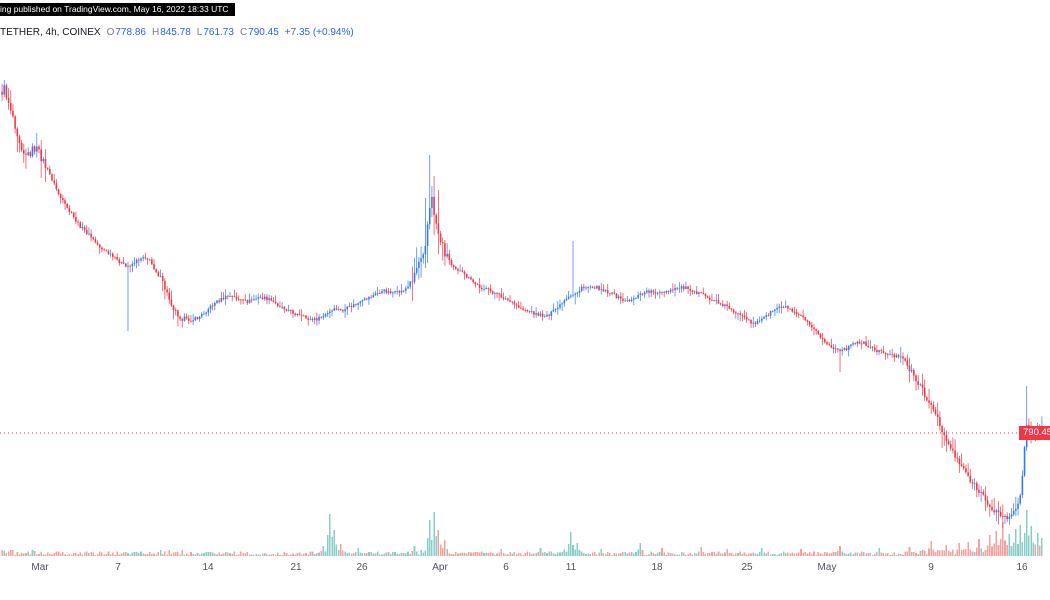 The height and width of the screenshot is (600, 1050). I want to click on open-value: 778.86, so click(130, 32).